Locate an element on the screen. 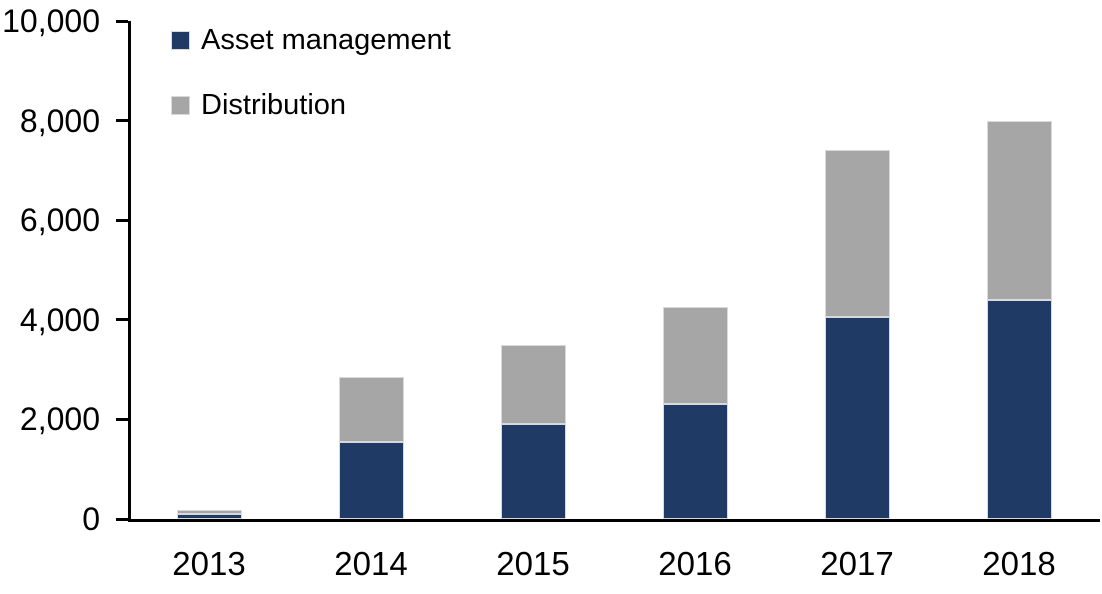 The height and width of the screenshot is (594, 1102). bar-segment-distribution-2015 is located at coordinates (533, 384).